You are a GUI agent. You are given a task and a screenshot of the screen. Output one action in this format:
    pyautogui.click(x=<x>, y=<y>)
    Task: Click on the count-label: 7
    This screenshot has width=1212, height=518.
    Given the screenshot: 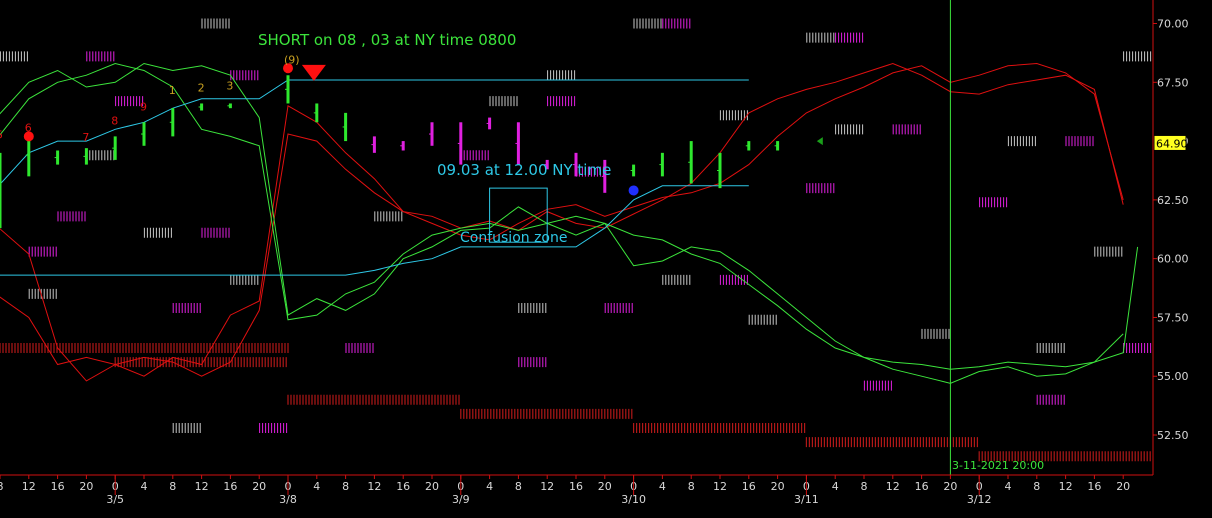 What is the action you would take?
    pyautogui.click(x=85, y=137)
    